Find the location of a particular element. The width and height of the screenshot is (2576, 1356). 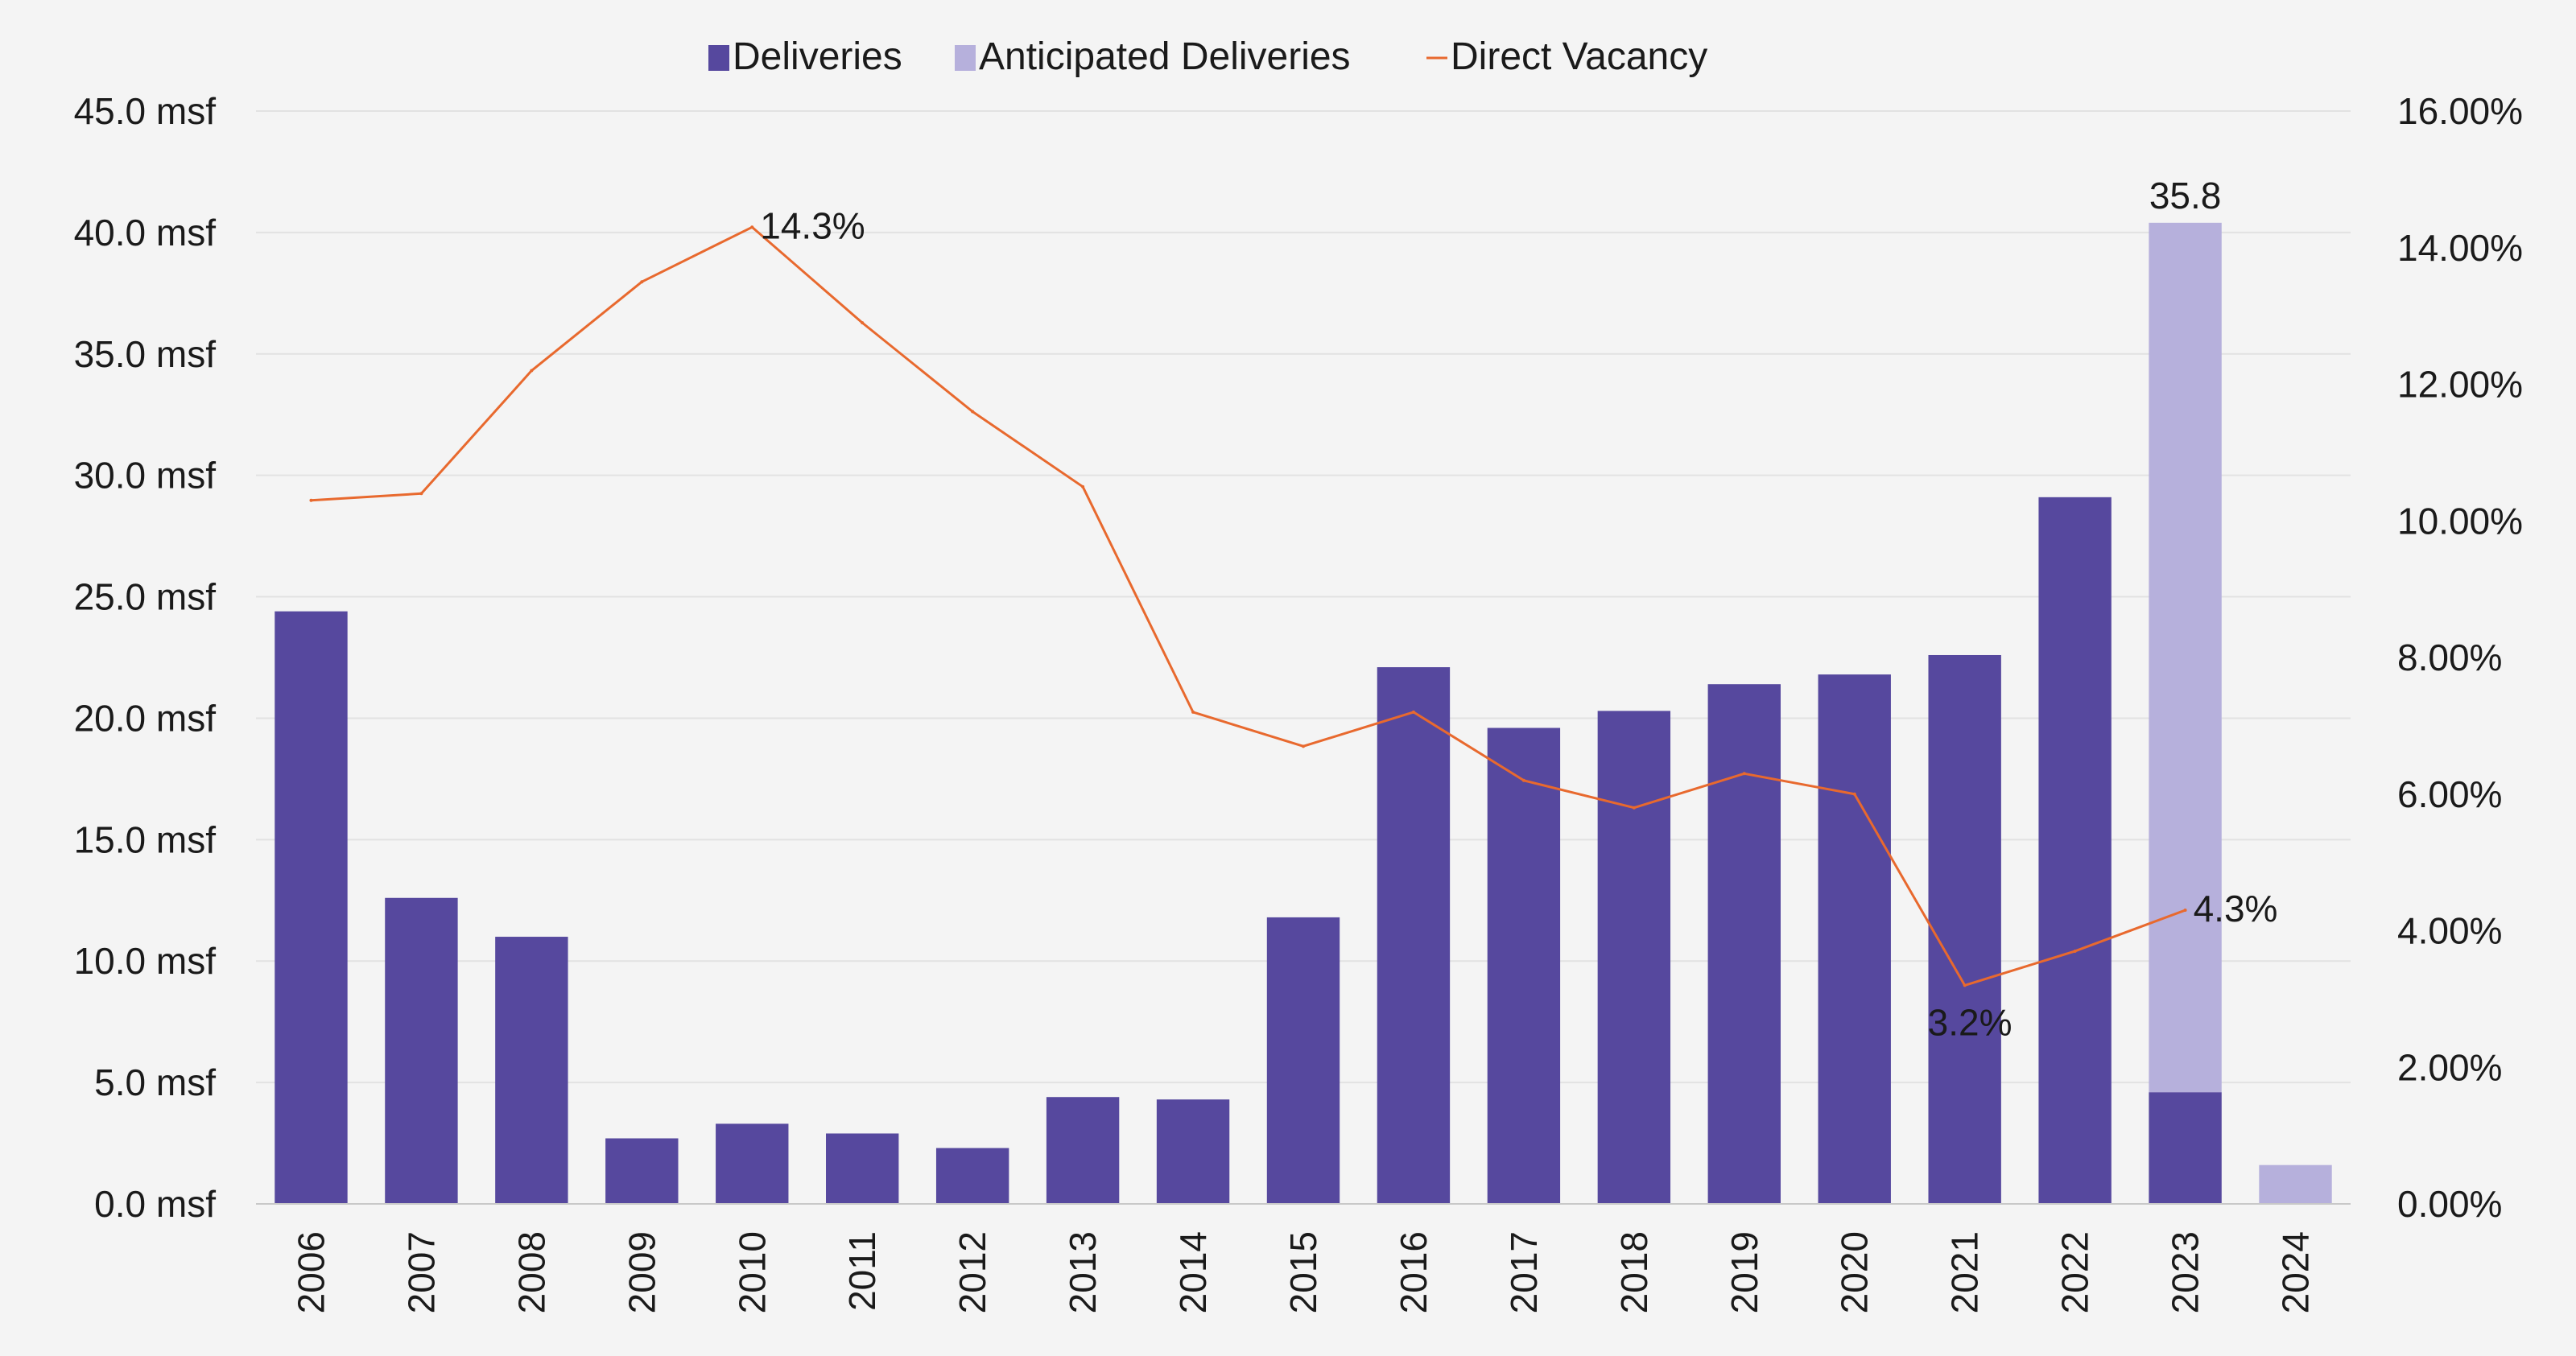

y-right-tick-label: 10.00% is located at coordinates (2460, 521).